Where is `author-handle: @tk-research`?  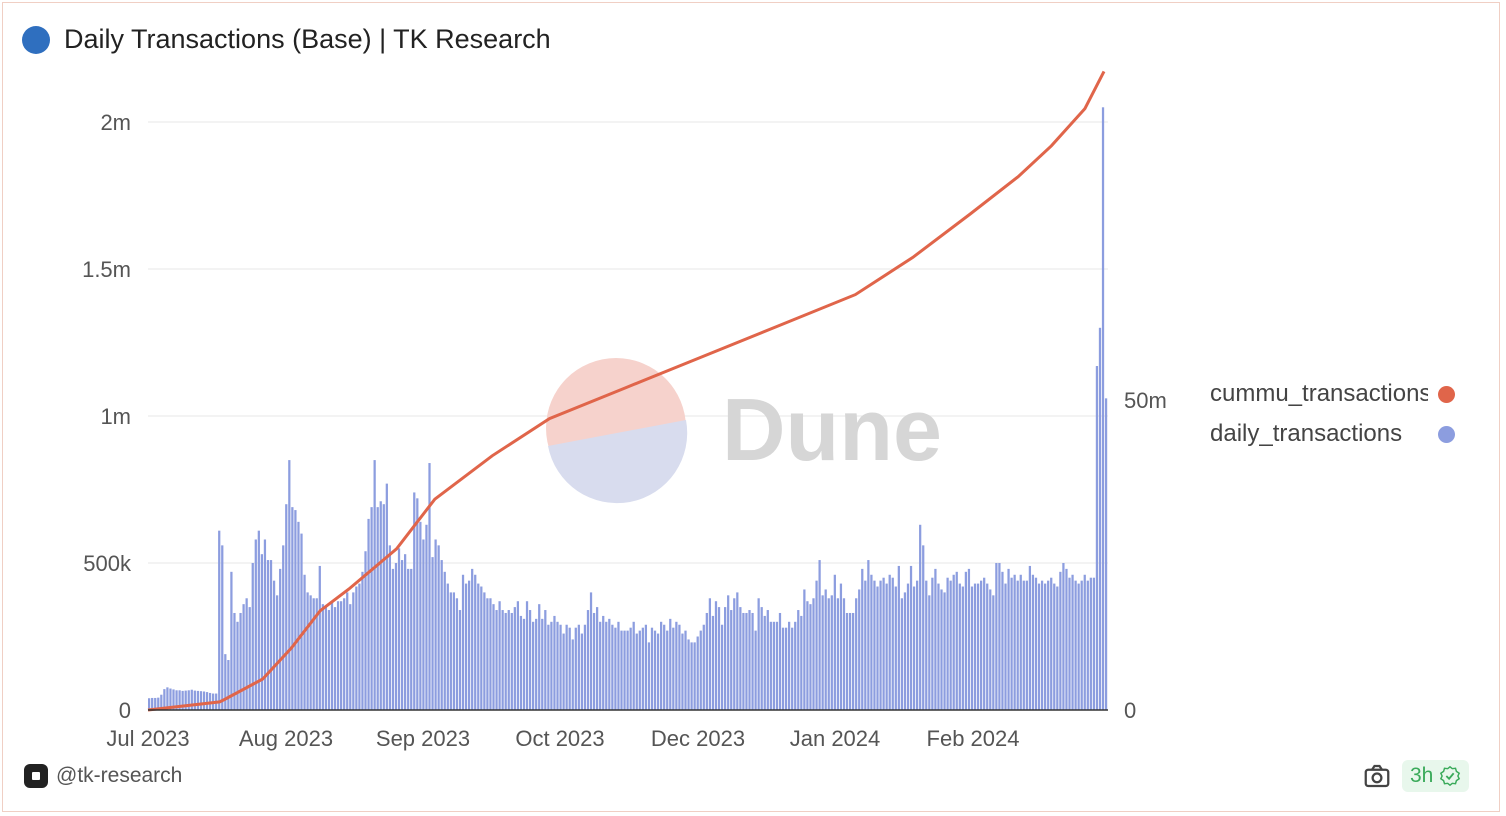
author-handle: @tk-research is located at coordinates (119, 775).